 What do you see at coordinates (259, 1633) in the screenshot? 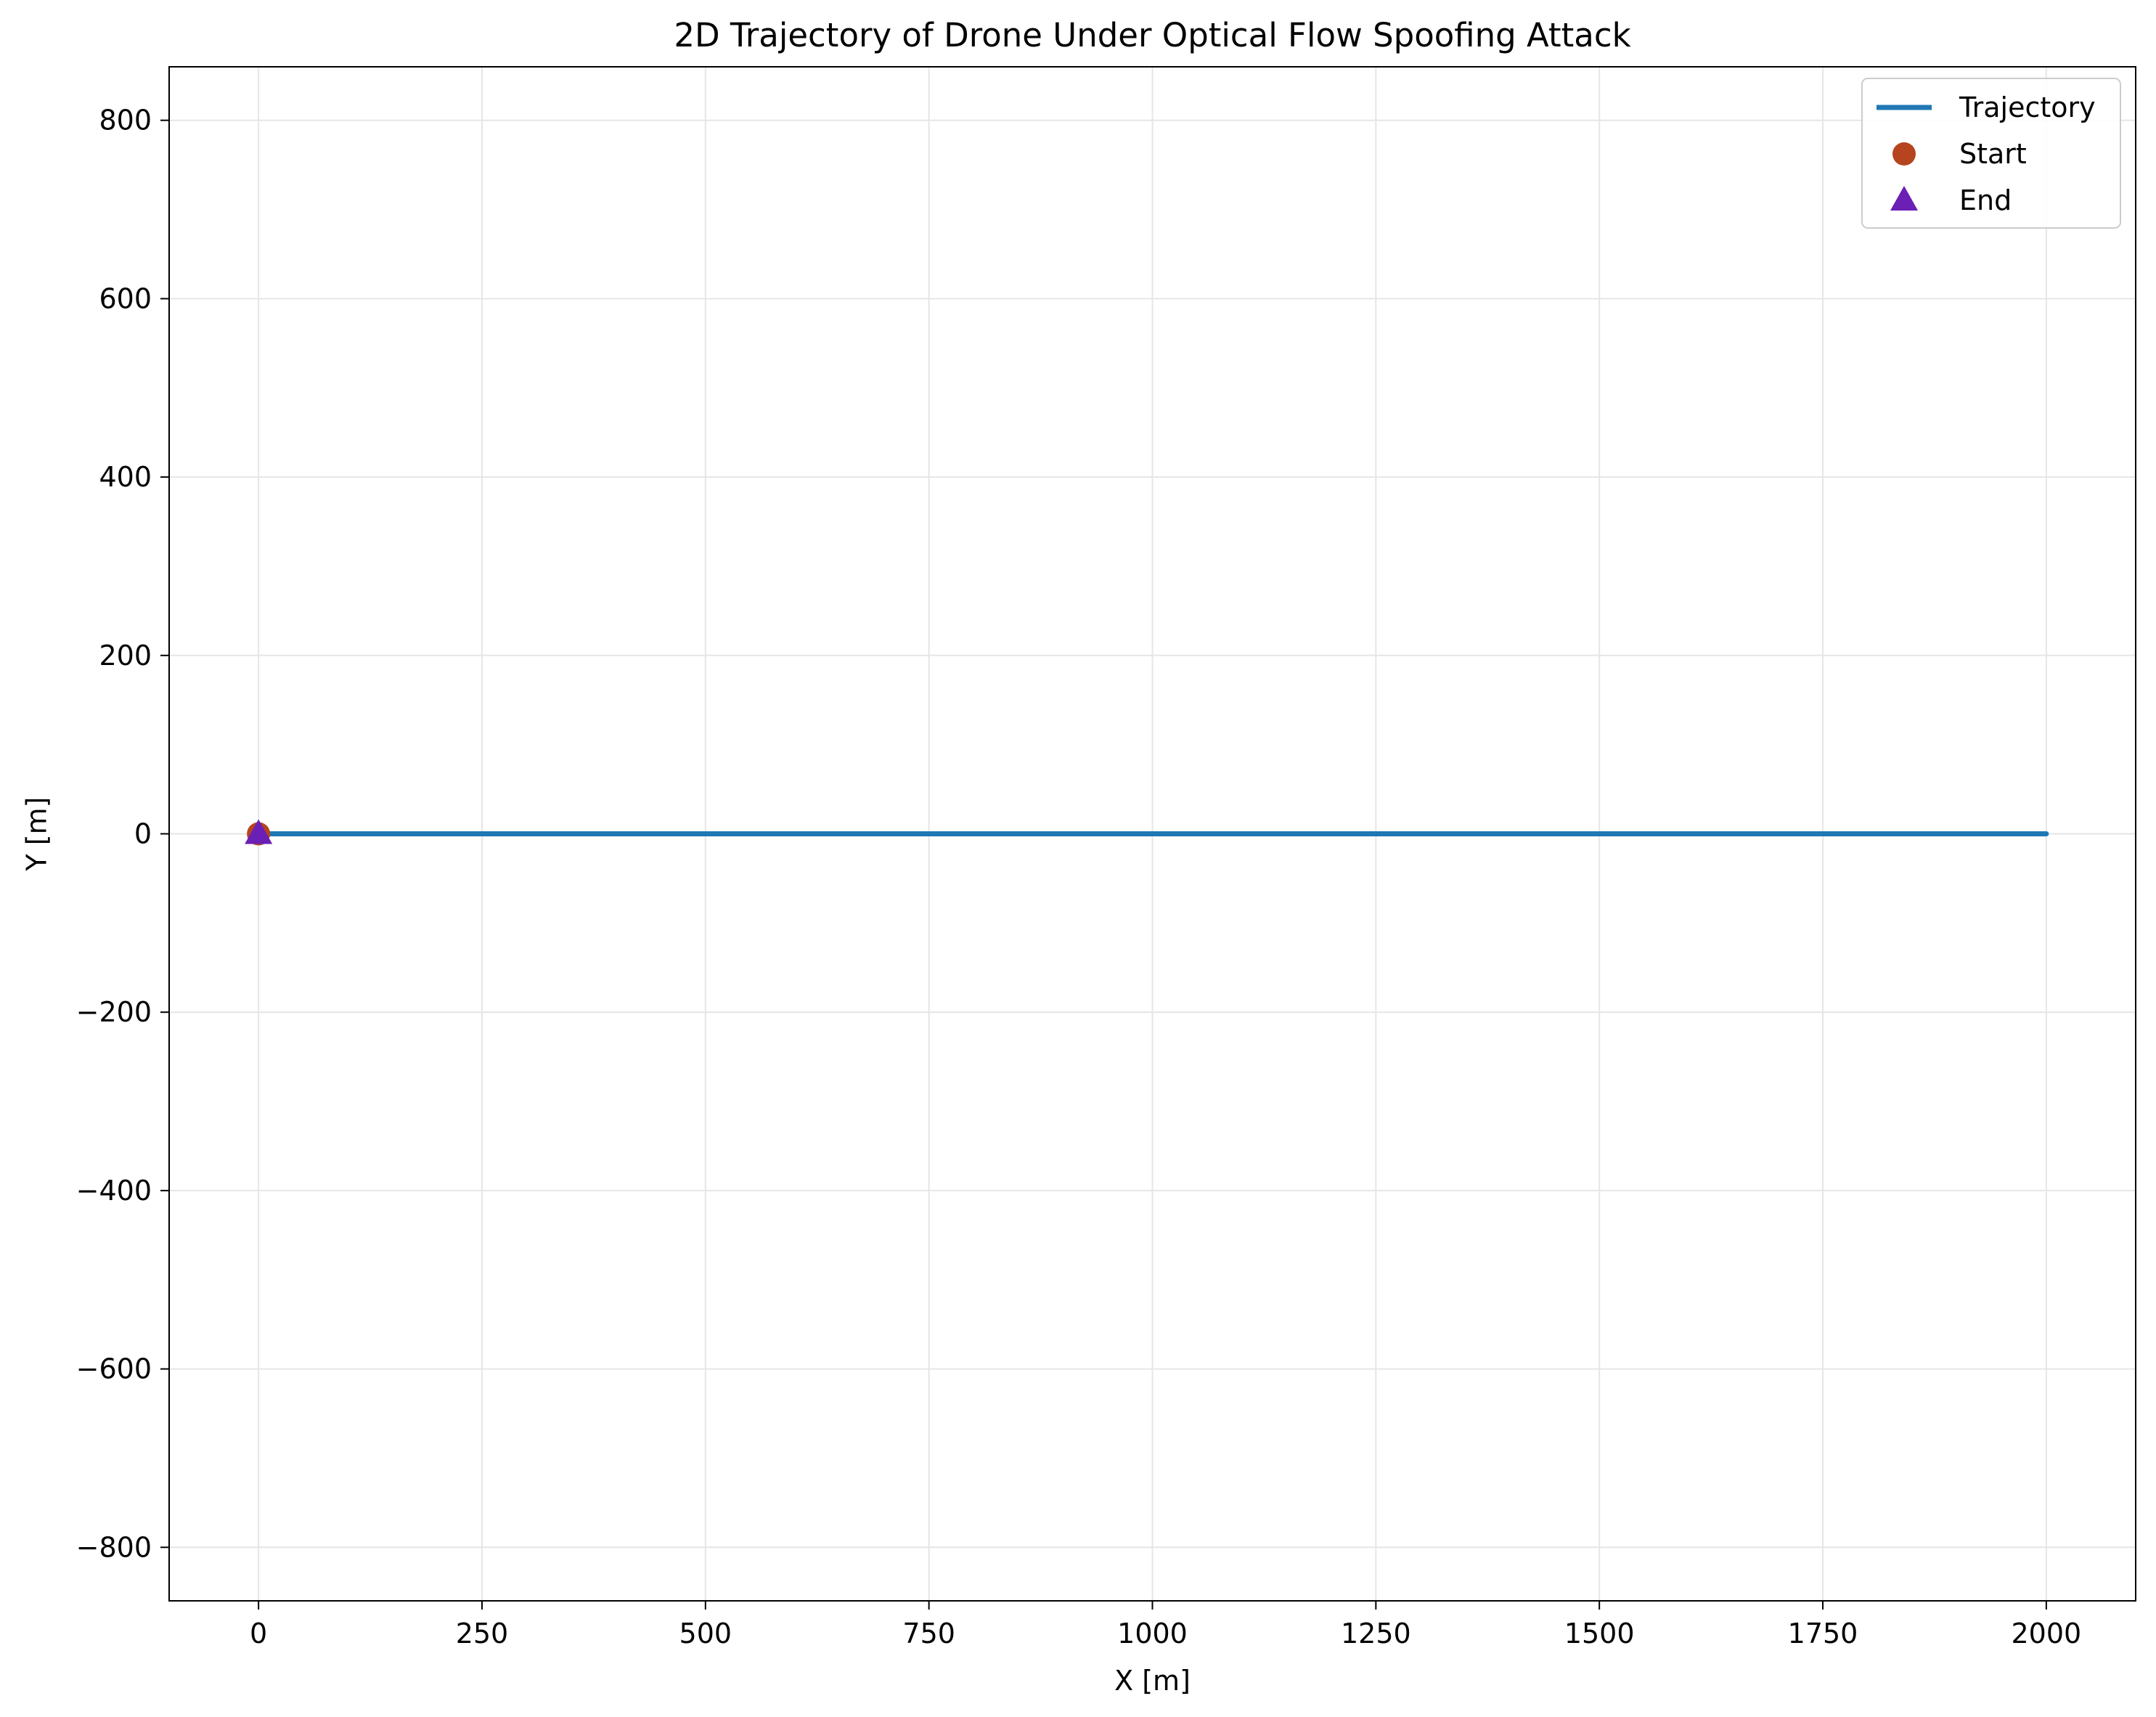
I see `x-tick-label: 0` at bounding box center [259, 1633].